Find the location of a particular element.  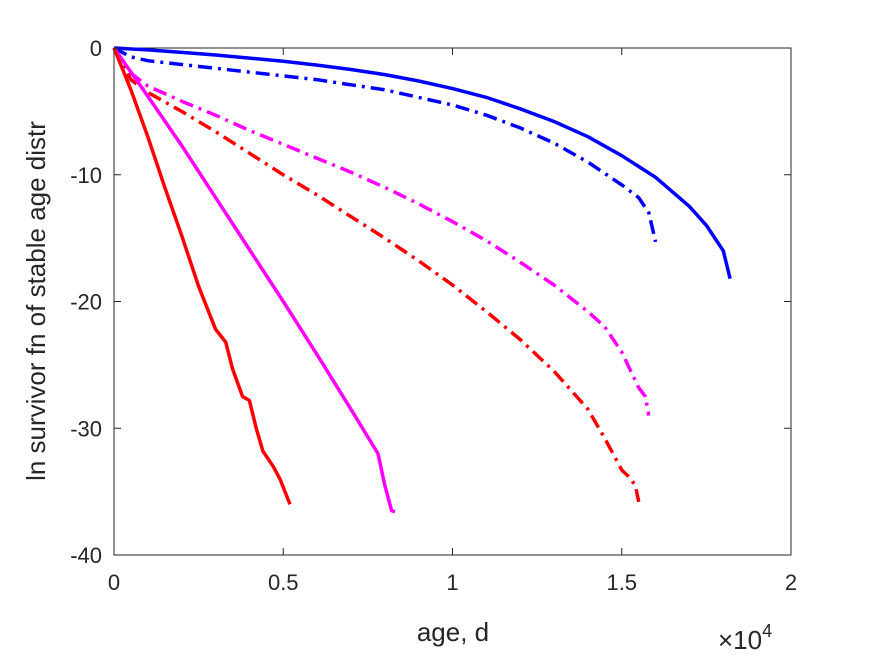

x-tick-label: 0 is located at coordinates (114, 582).